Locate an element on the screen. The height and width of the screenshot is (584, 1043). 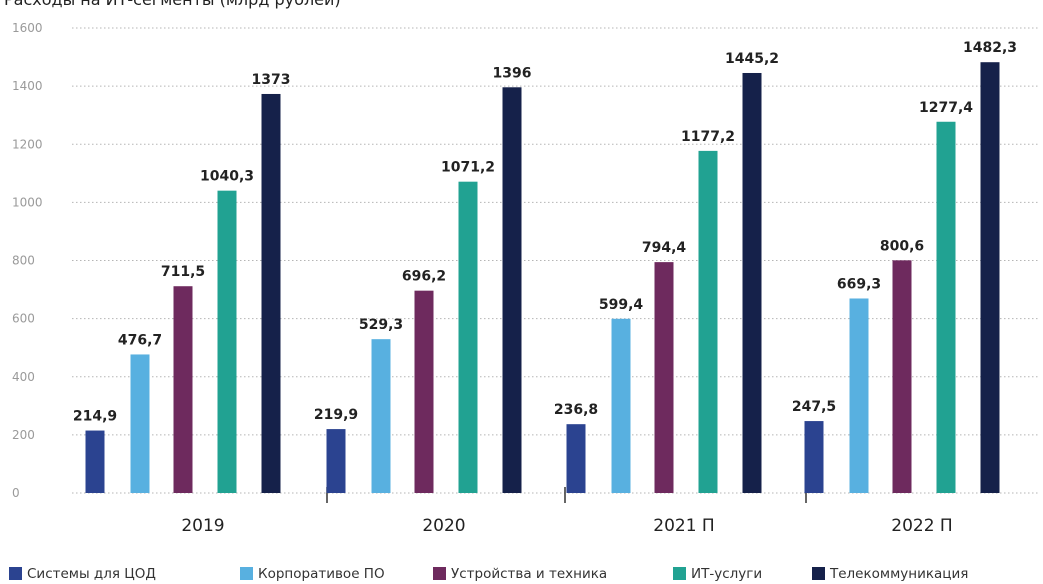
data-label: 476,7 is located at coordinates (140, 340).